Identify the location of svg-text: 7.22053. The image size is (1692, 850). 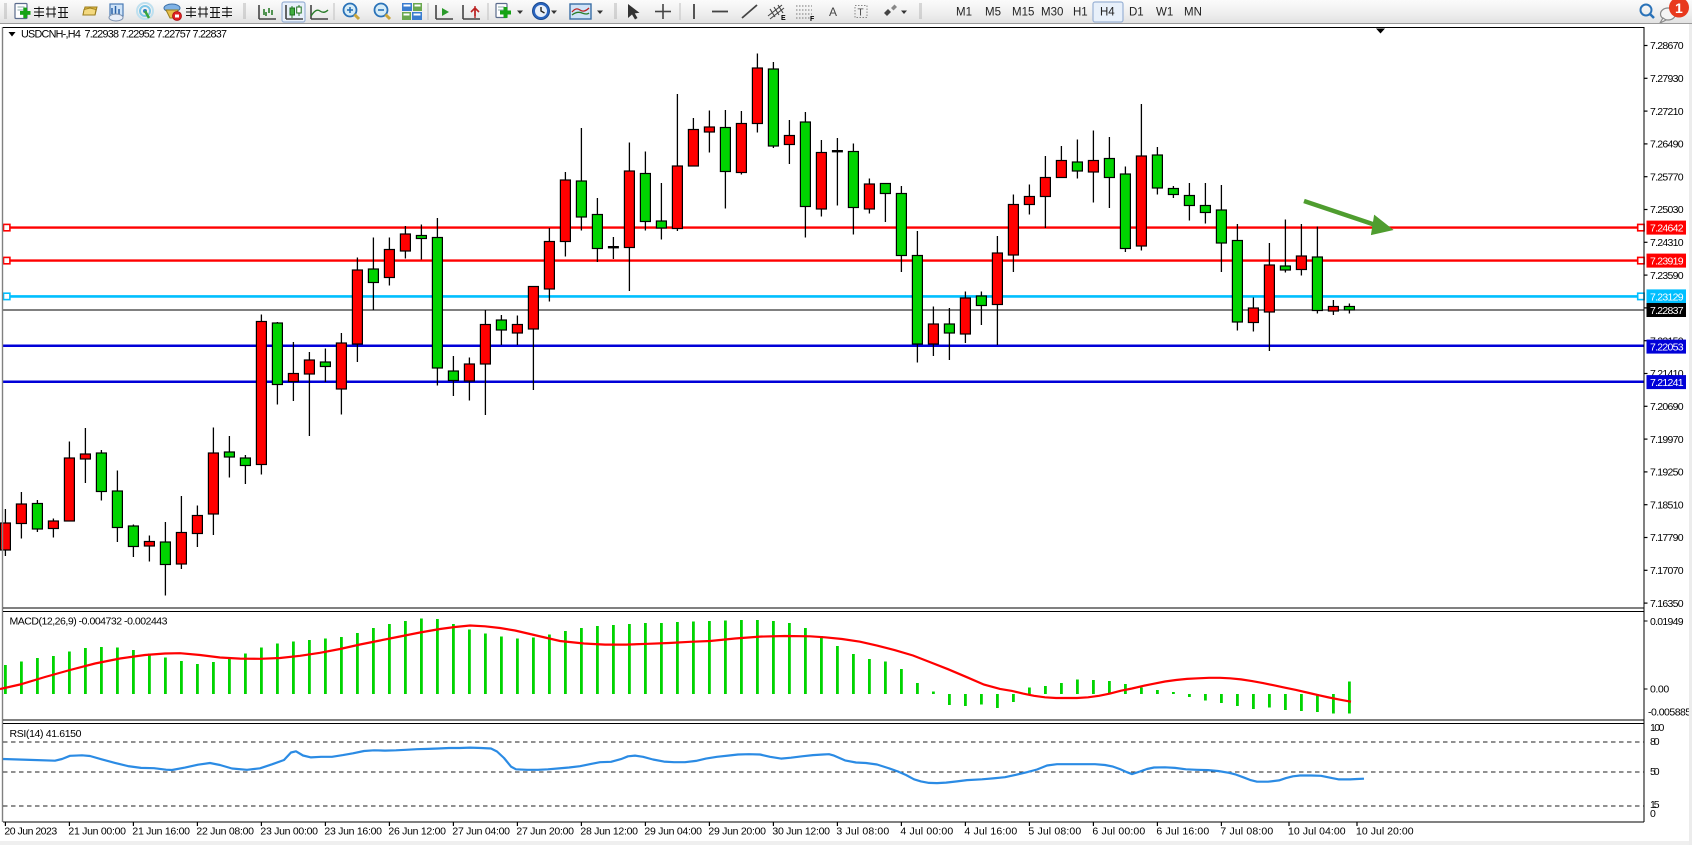
(1667, 348).